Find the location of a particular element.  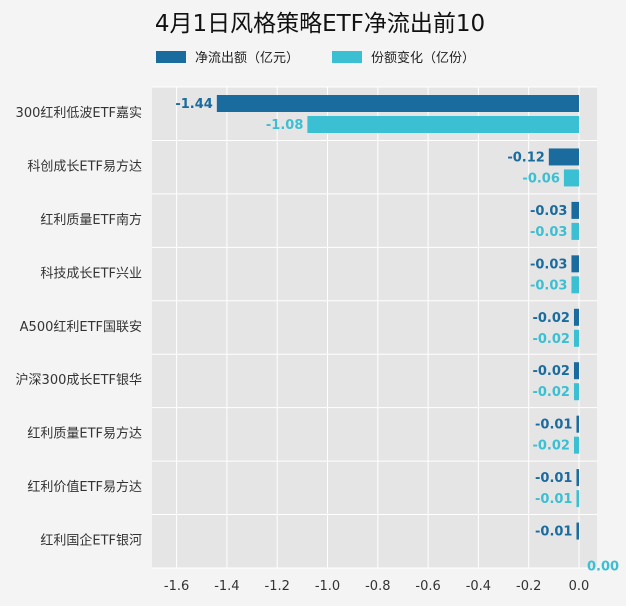

x-tick-label: 0.0 is located at coordinates (579, 586).